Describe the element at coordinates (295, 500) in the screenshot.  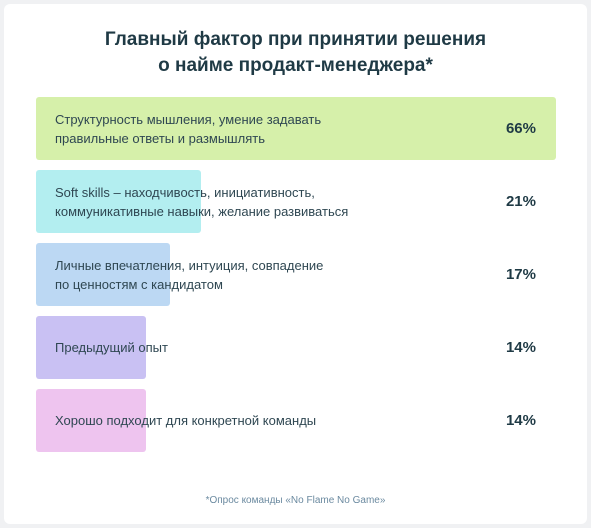
I see `footnote: *Опрос команды «No Flame No Game»` at that location.